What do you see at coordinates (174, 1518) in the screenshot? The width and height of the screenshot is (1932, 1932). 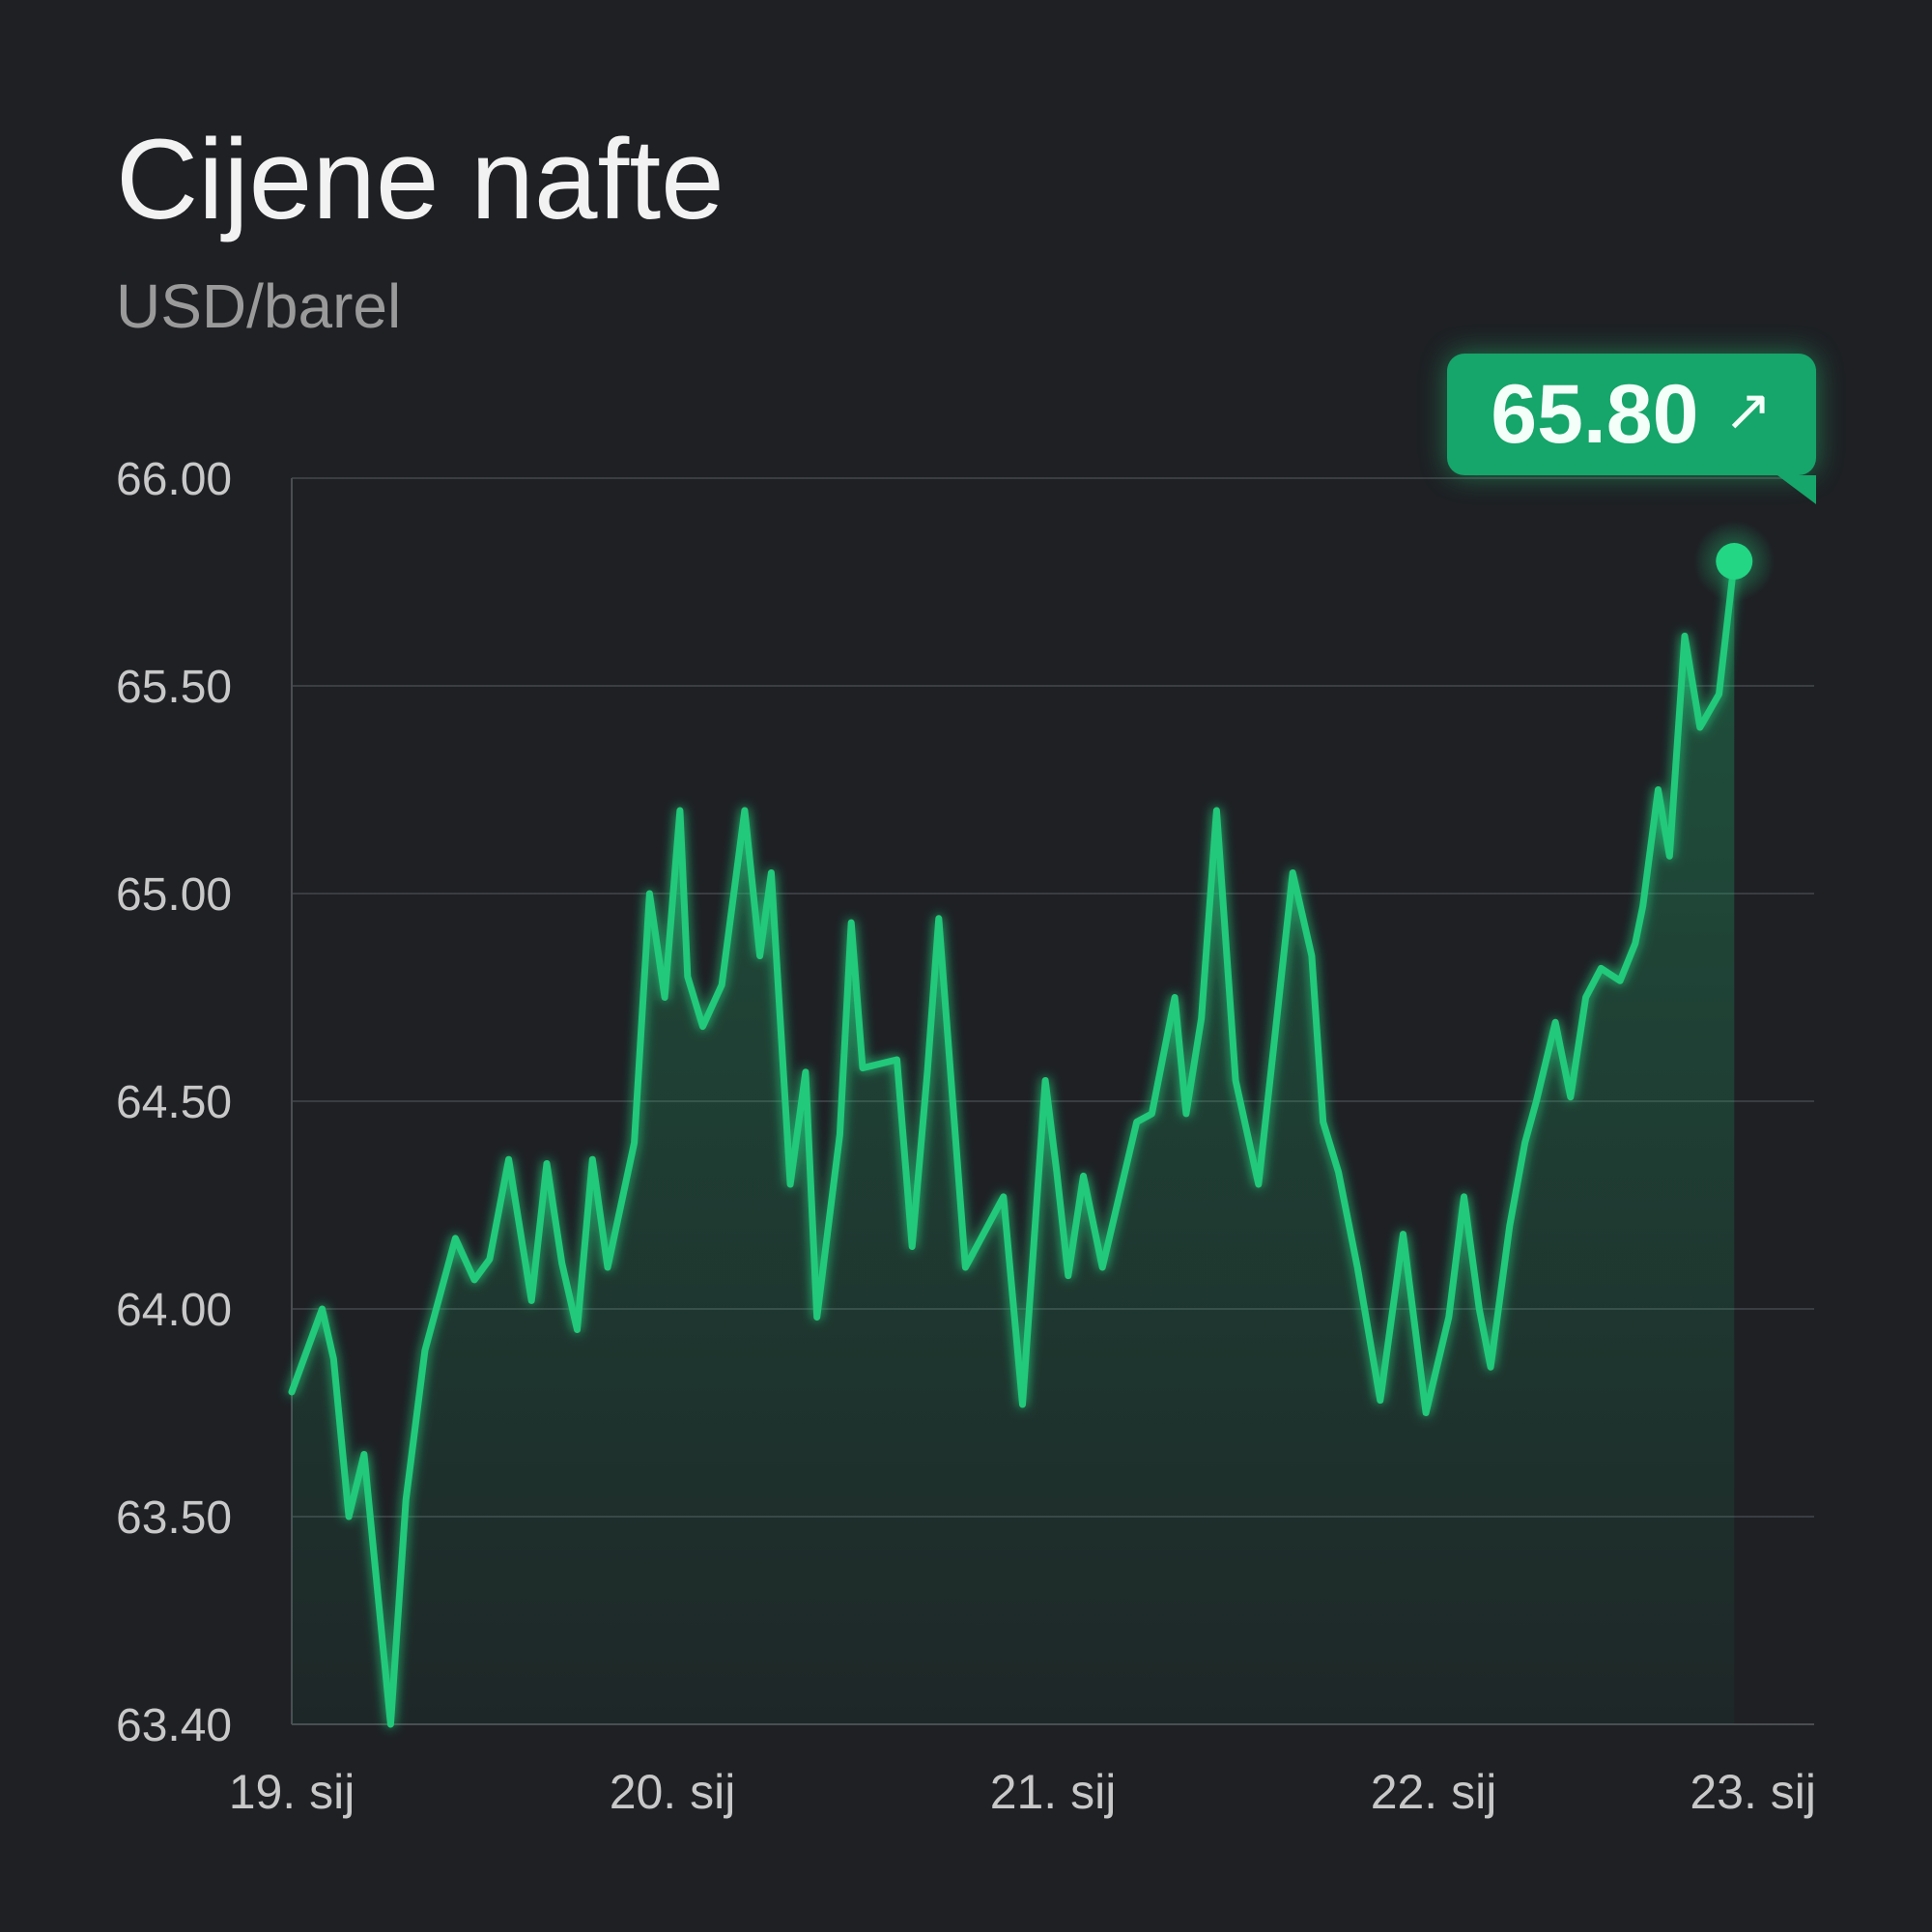 I see `y-tick-label: 63.50` at bounding box center [174, 1518].